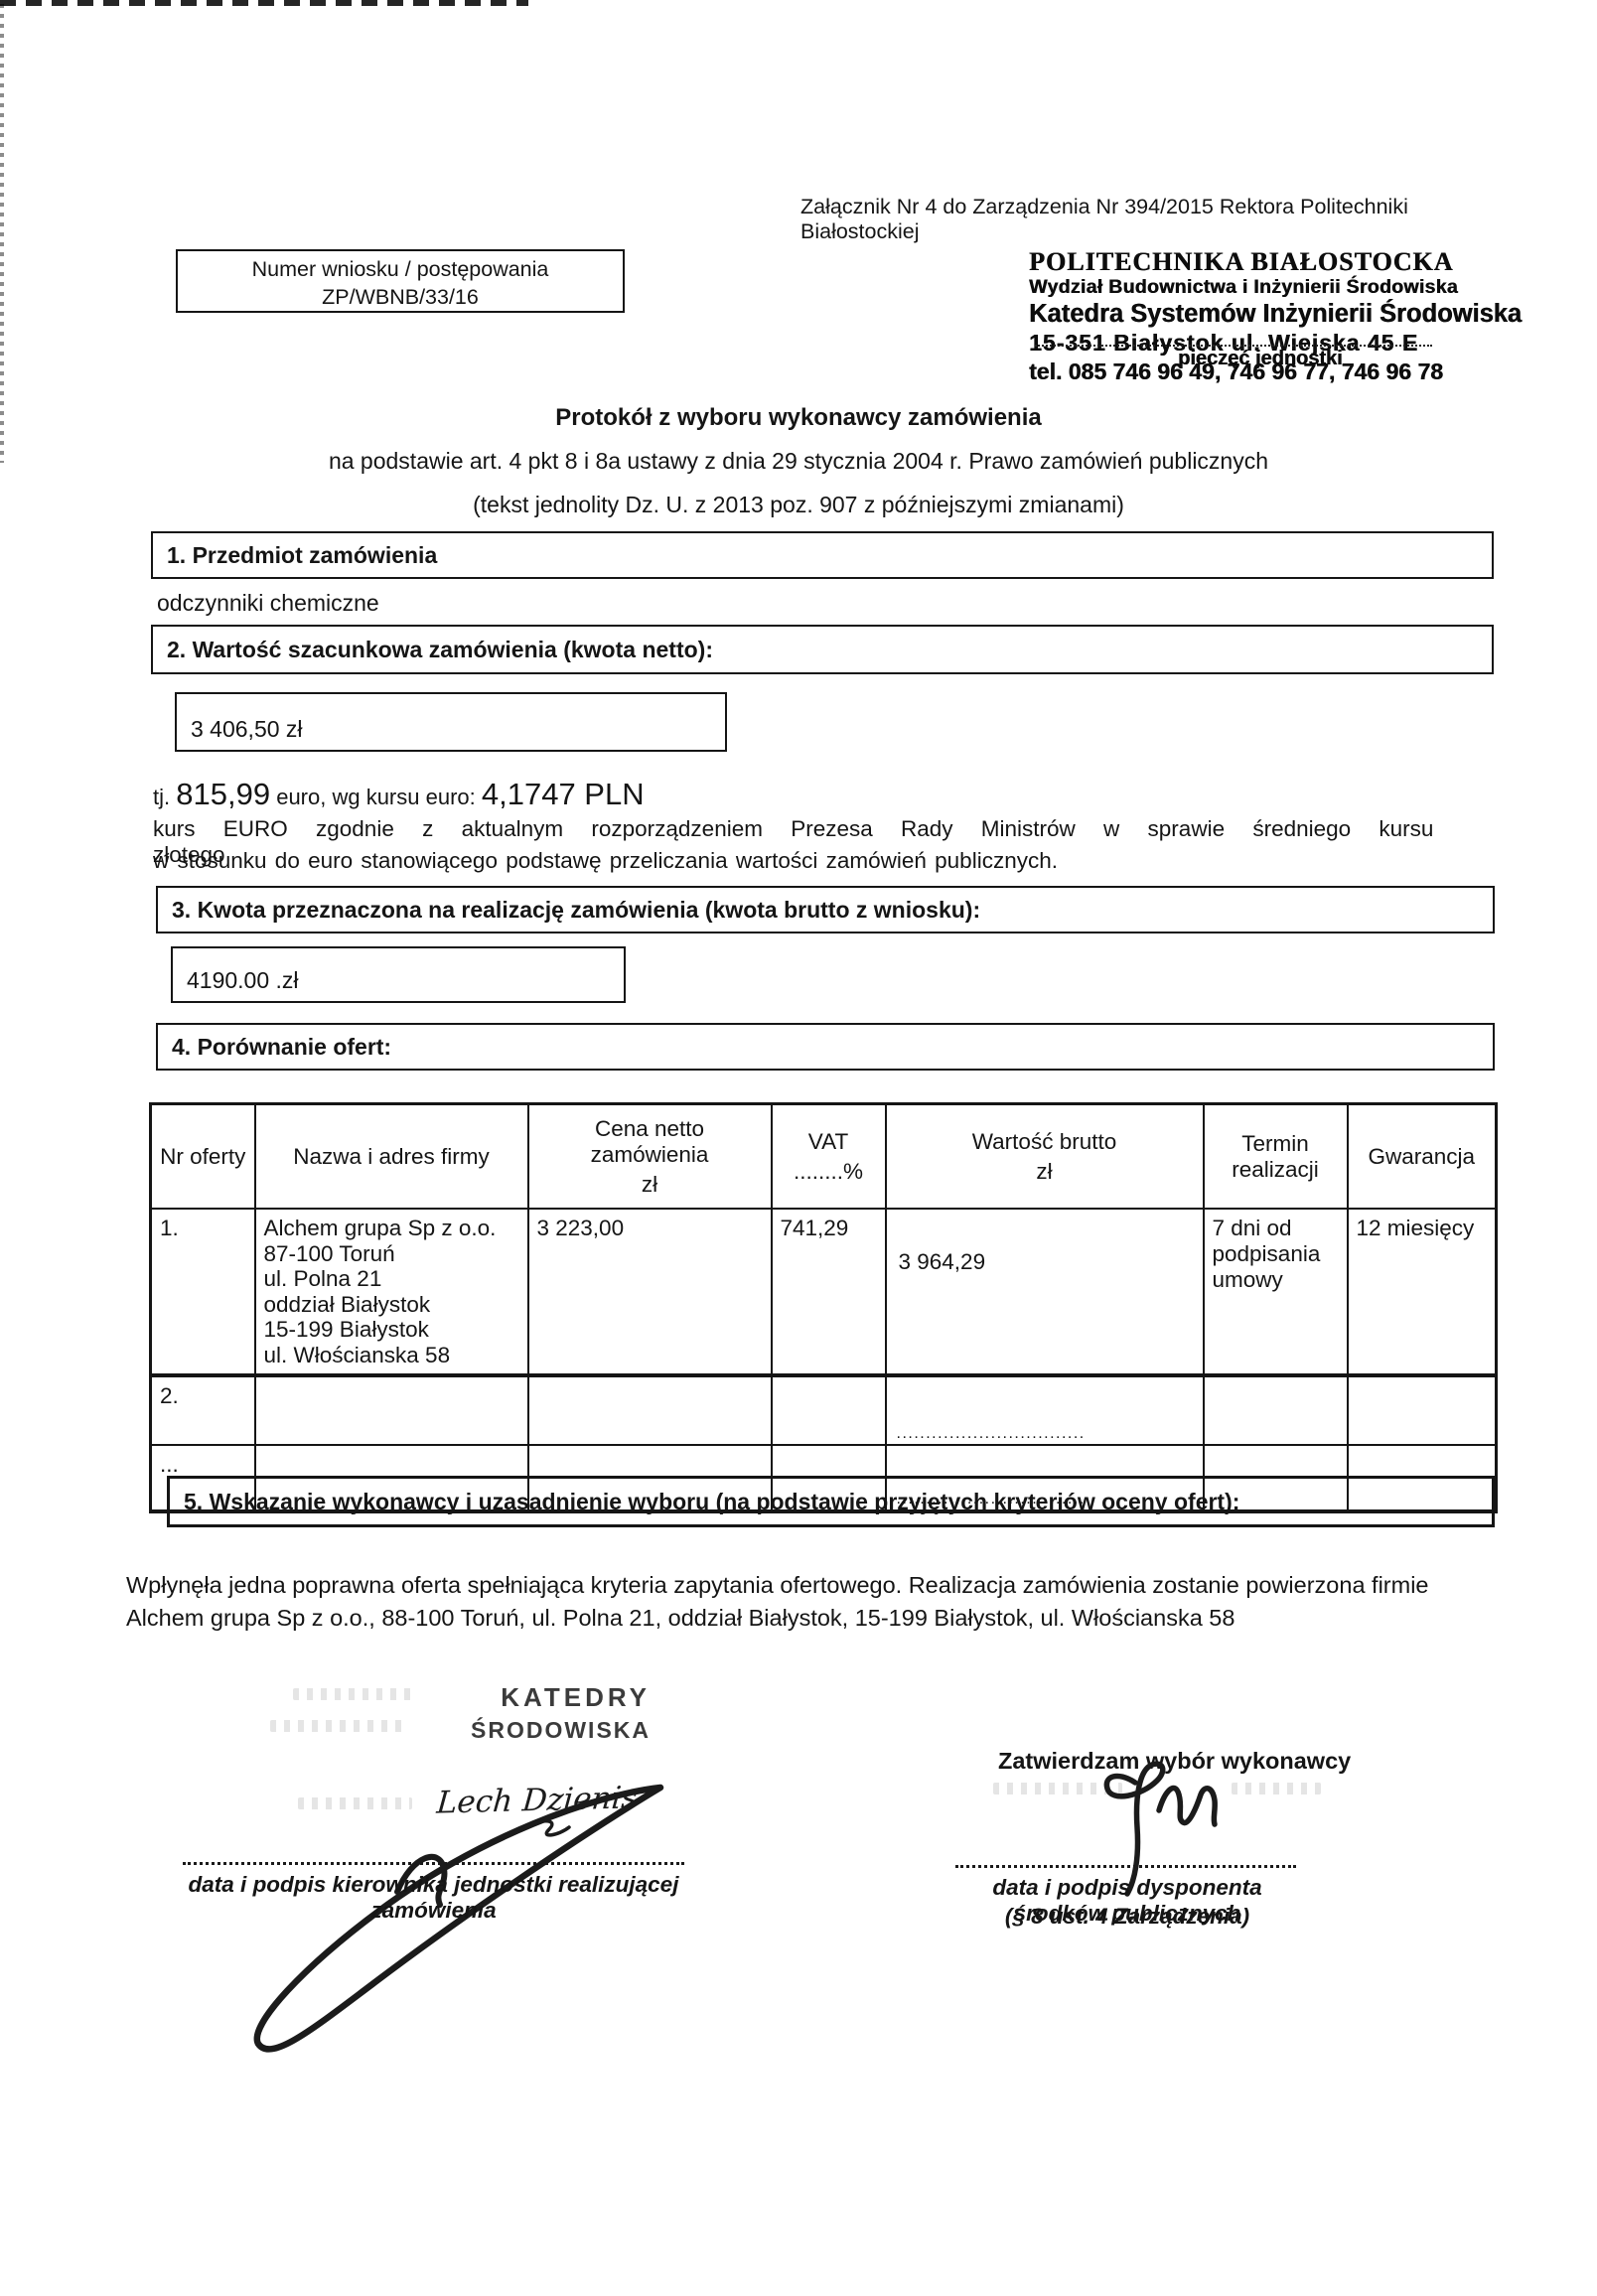 The height and width of the screenshot is (2296, 1597). Describe the element at coordinates (649, 1410) in the screenshot. I see `offer2-net` at that location.